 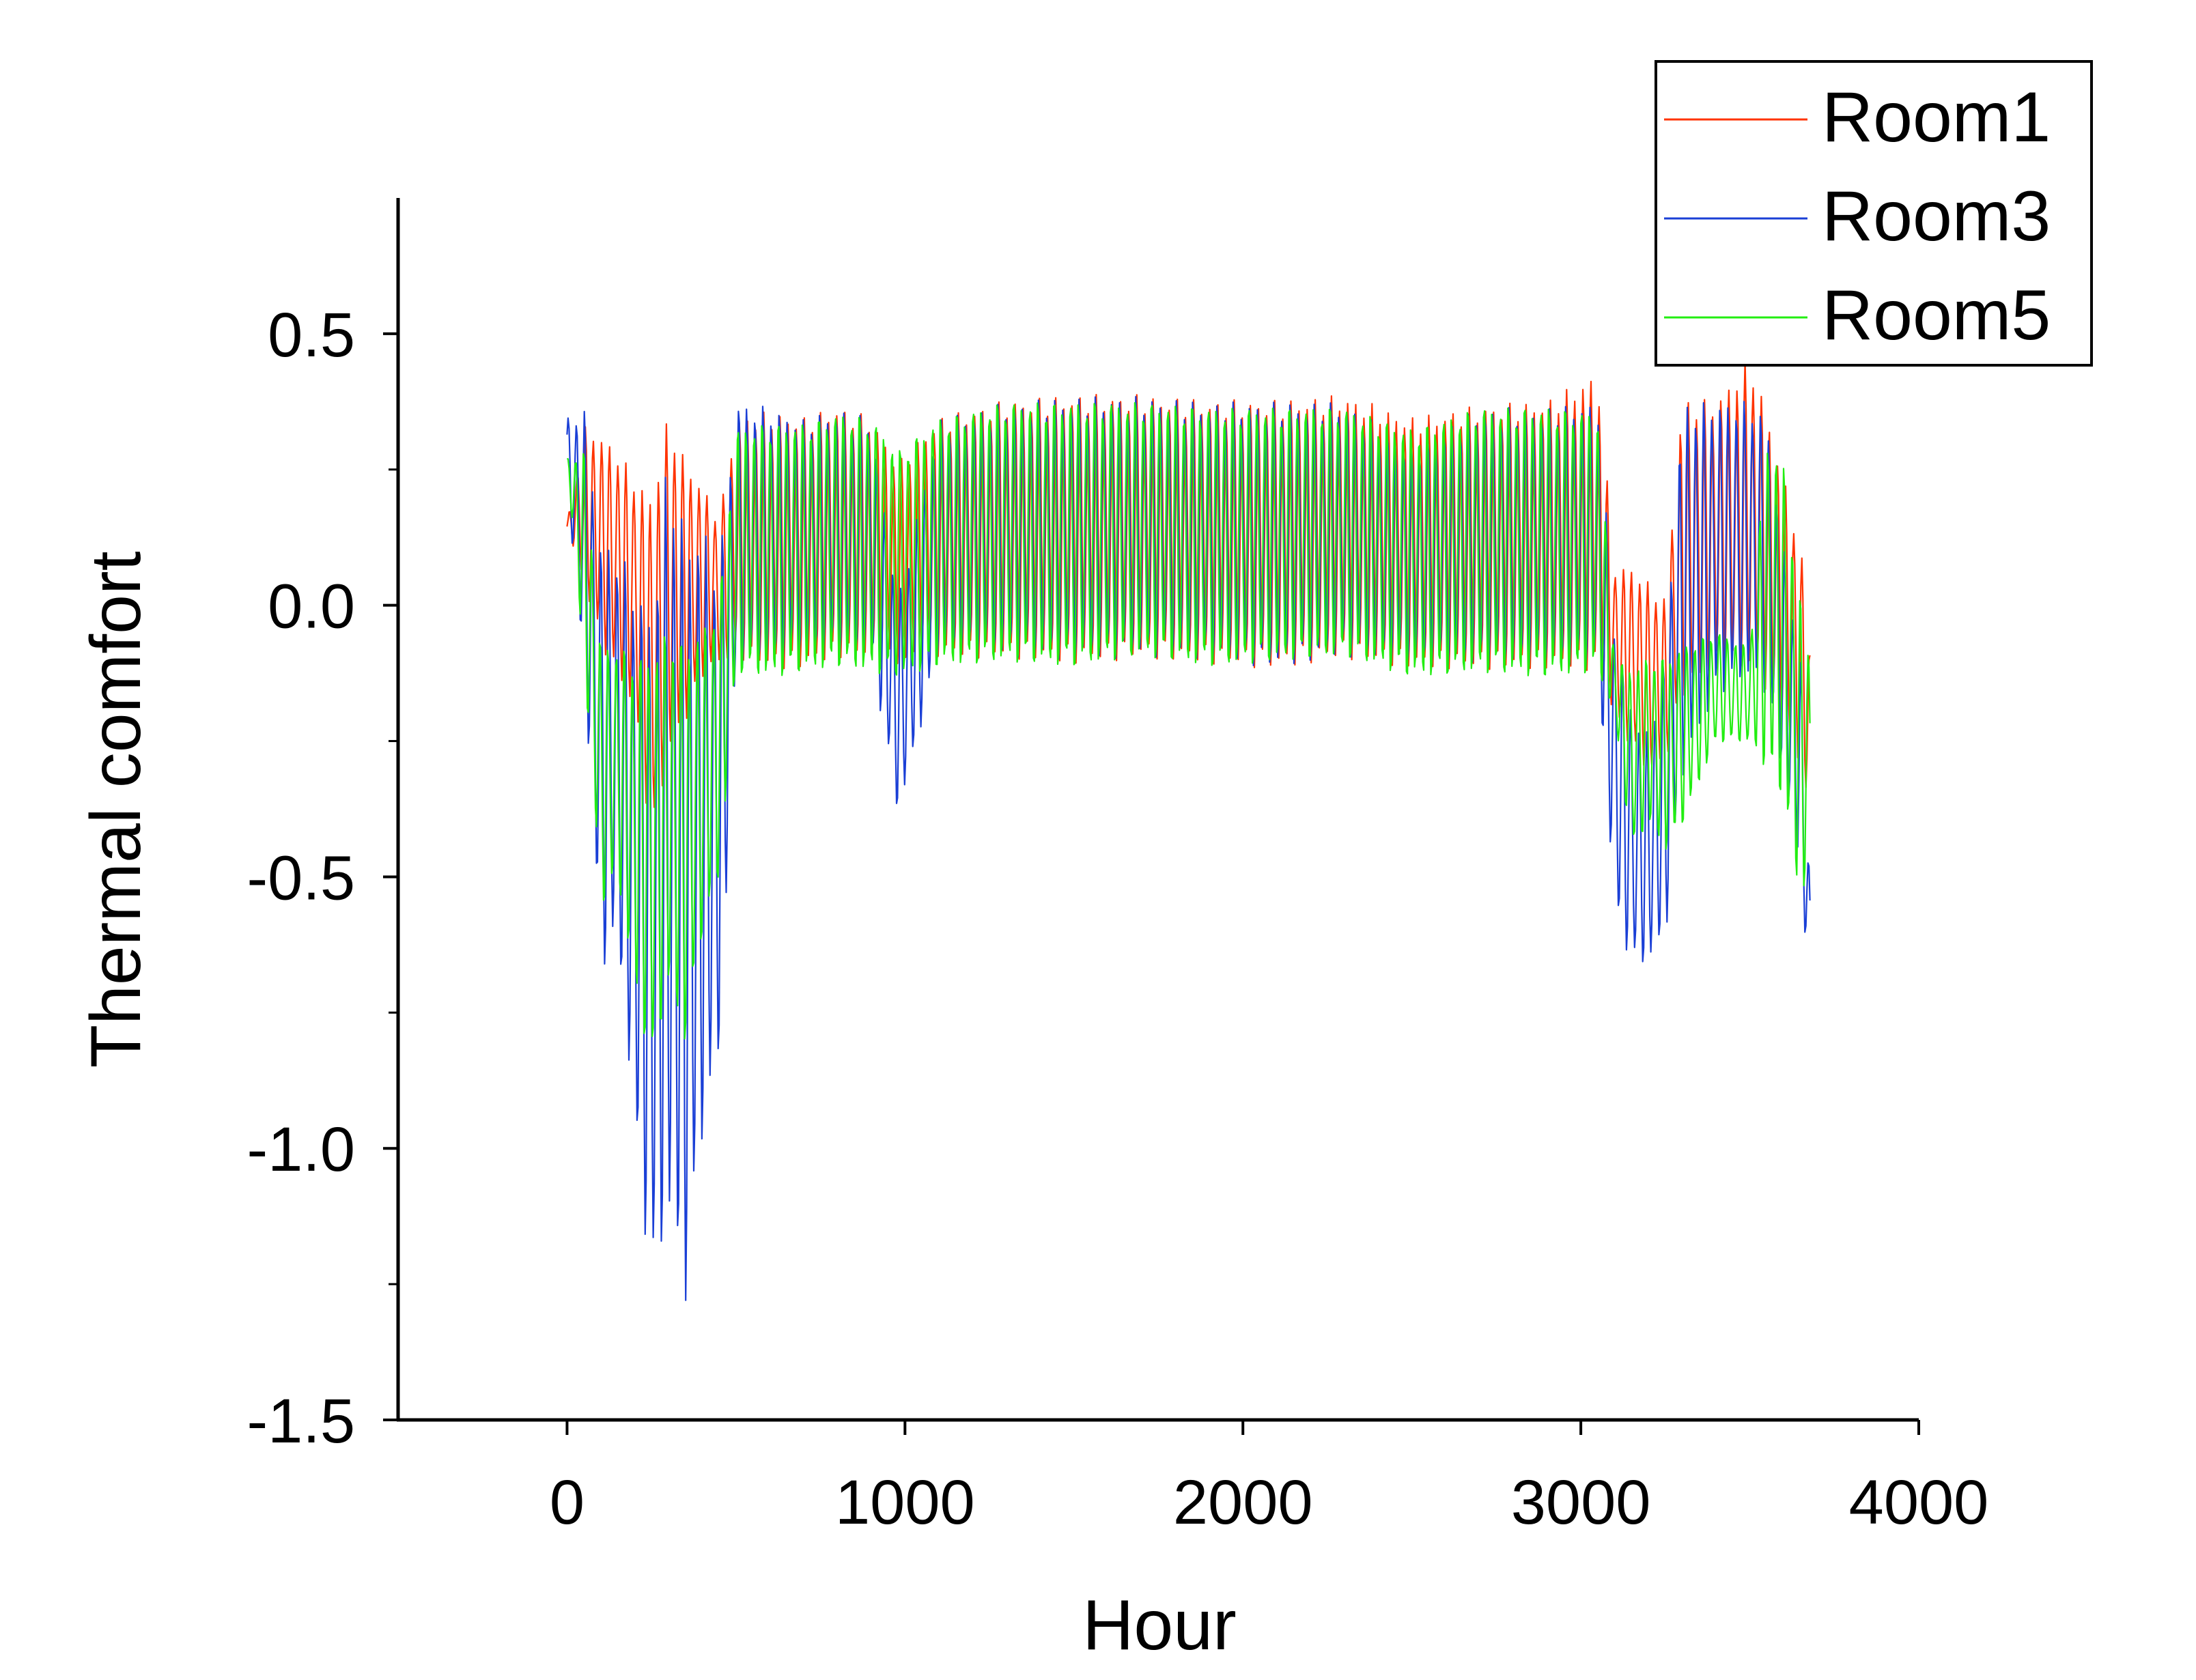 What do you see at coordinates (1159, 1625) in the screenshot?
I see `x-axis-label: Hour` at bounding box center [1159, 1625].